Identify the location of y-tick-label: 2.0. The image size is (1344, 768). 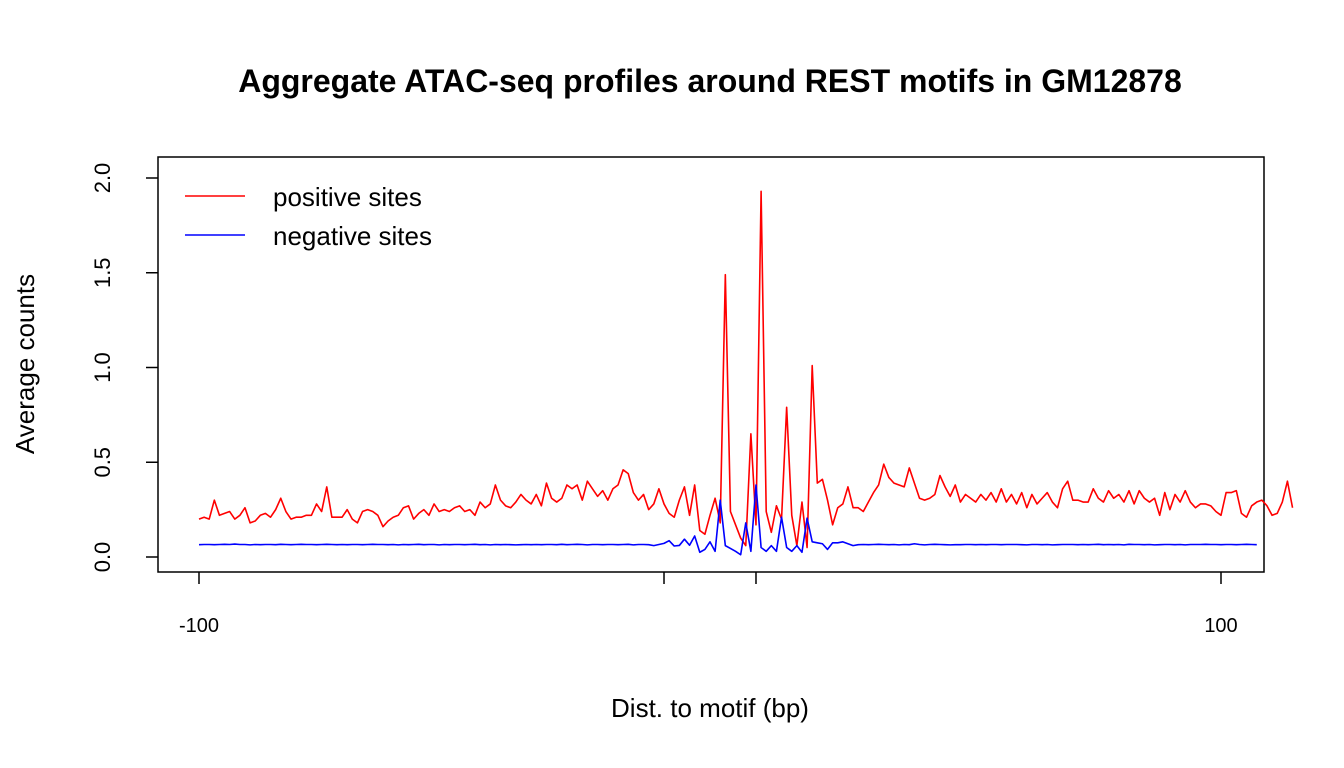
(102, 178).